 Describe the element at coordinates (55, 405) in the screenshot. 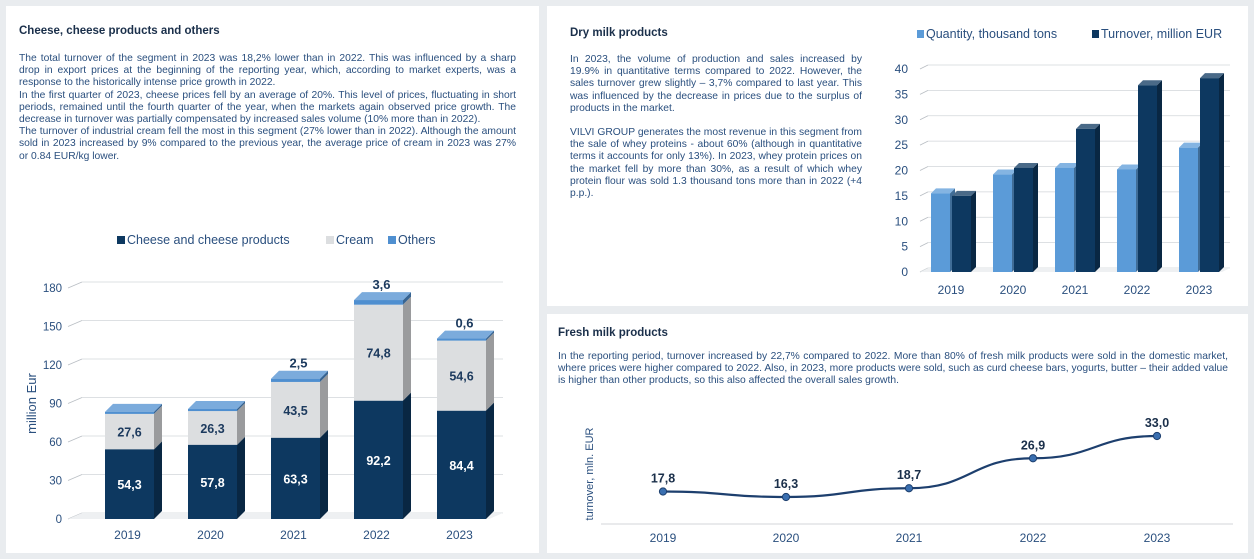

I see `y-tick-label: 90` at that location.